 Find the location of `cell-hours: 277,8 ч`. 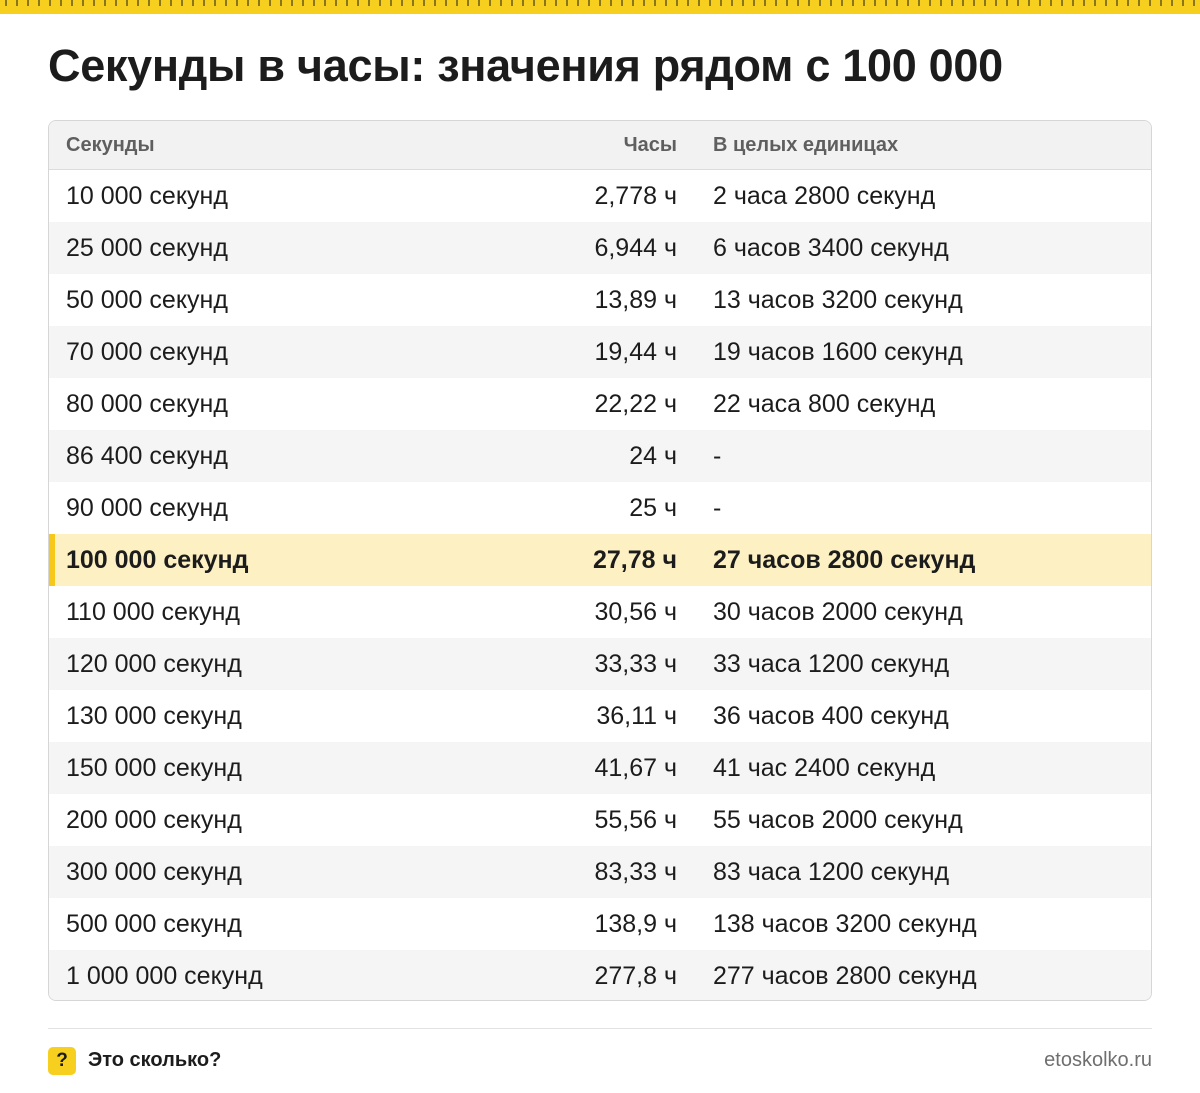

cell-hours: 277,8 ч is located at coordinates (635, 975).